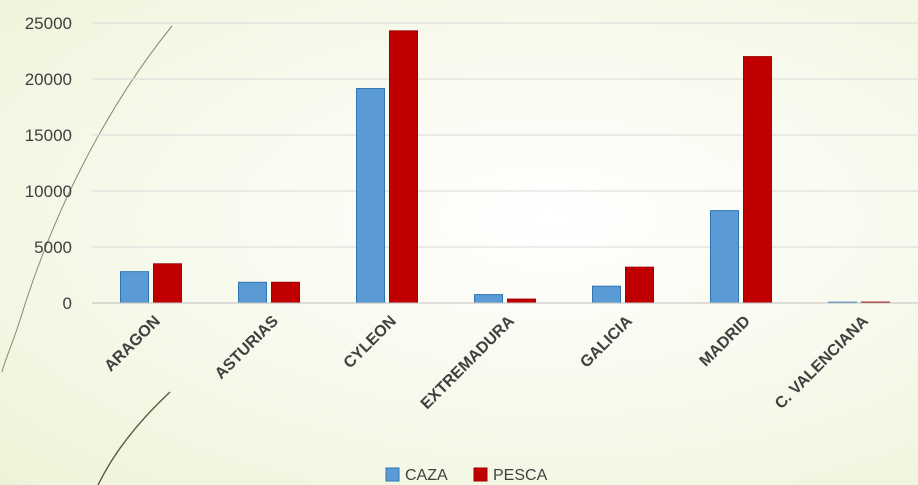 The width and height of the screenshot is (918, 485). I want to click on x-category-label: GALICIA, so click(606, 341).